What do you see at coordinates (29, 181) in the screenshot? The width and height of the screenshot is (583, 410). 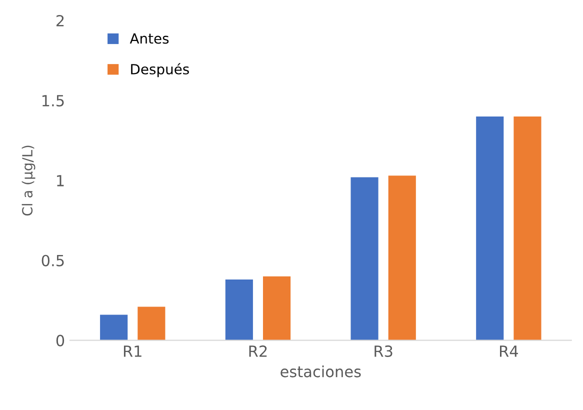 I see `y-axis-title: Cl a (µg/L)` at bounding box center [29, 181].